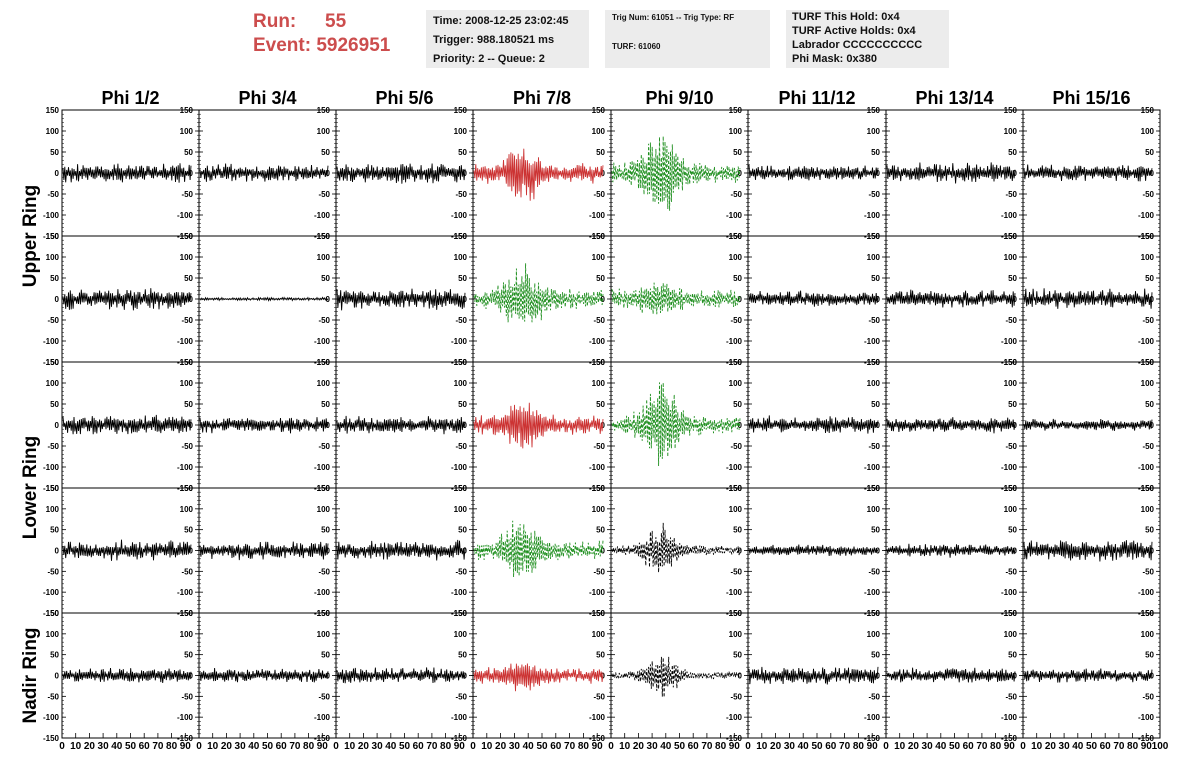 This screenshot has width=1196, height=772. Describe the element at coordinates (804, 746) in the screenshot. I see `x-tick-label: 40` at that location.